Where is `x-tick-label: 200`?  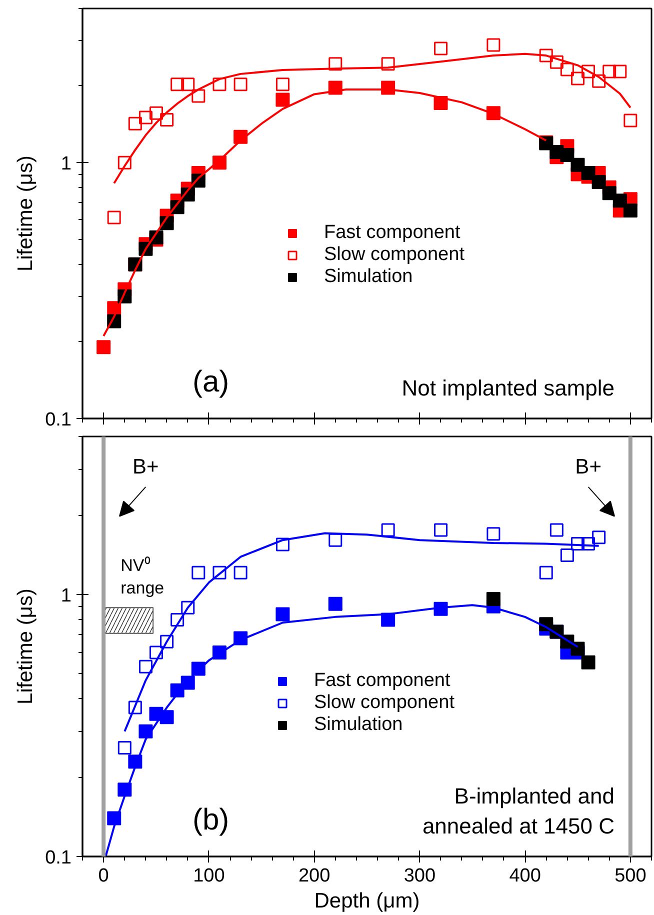 x-tick-label: 200 is located at coordinates (314, 876).